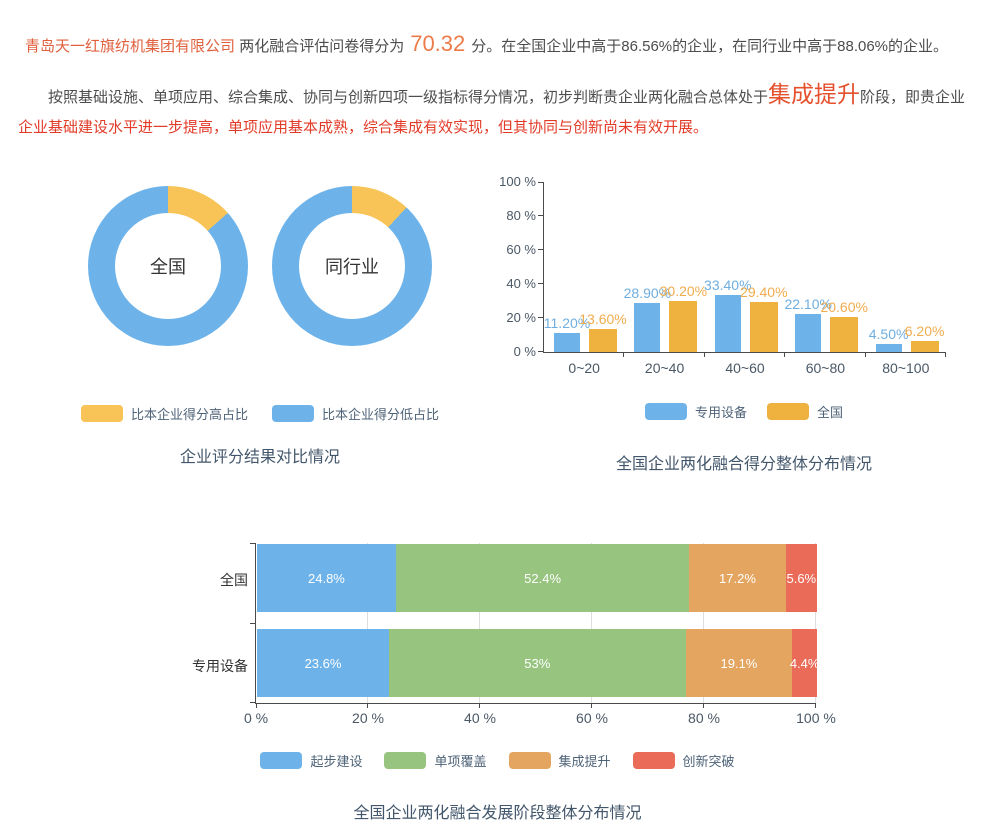  Describe the element at coordinates (683, 326) in the screenshot. I see `bar-全国-20~40` at that location.